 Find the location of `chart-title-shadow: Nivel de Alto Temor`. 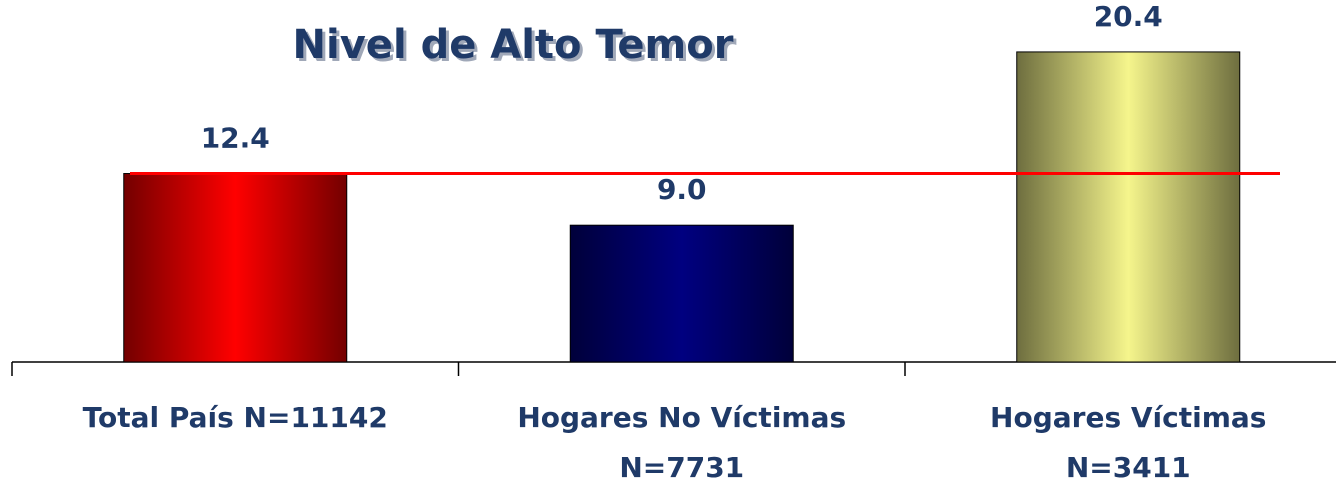

chart-title-shadow: Nivel de Alto Temor is located at coordinates (516, 48).